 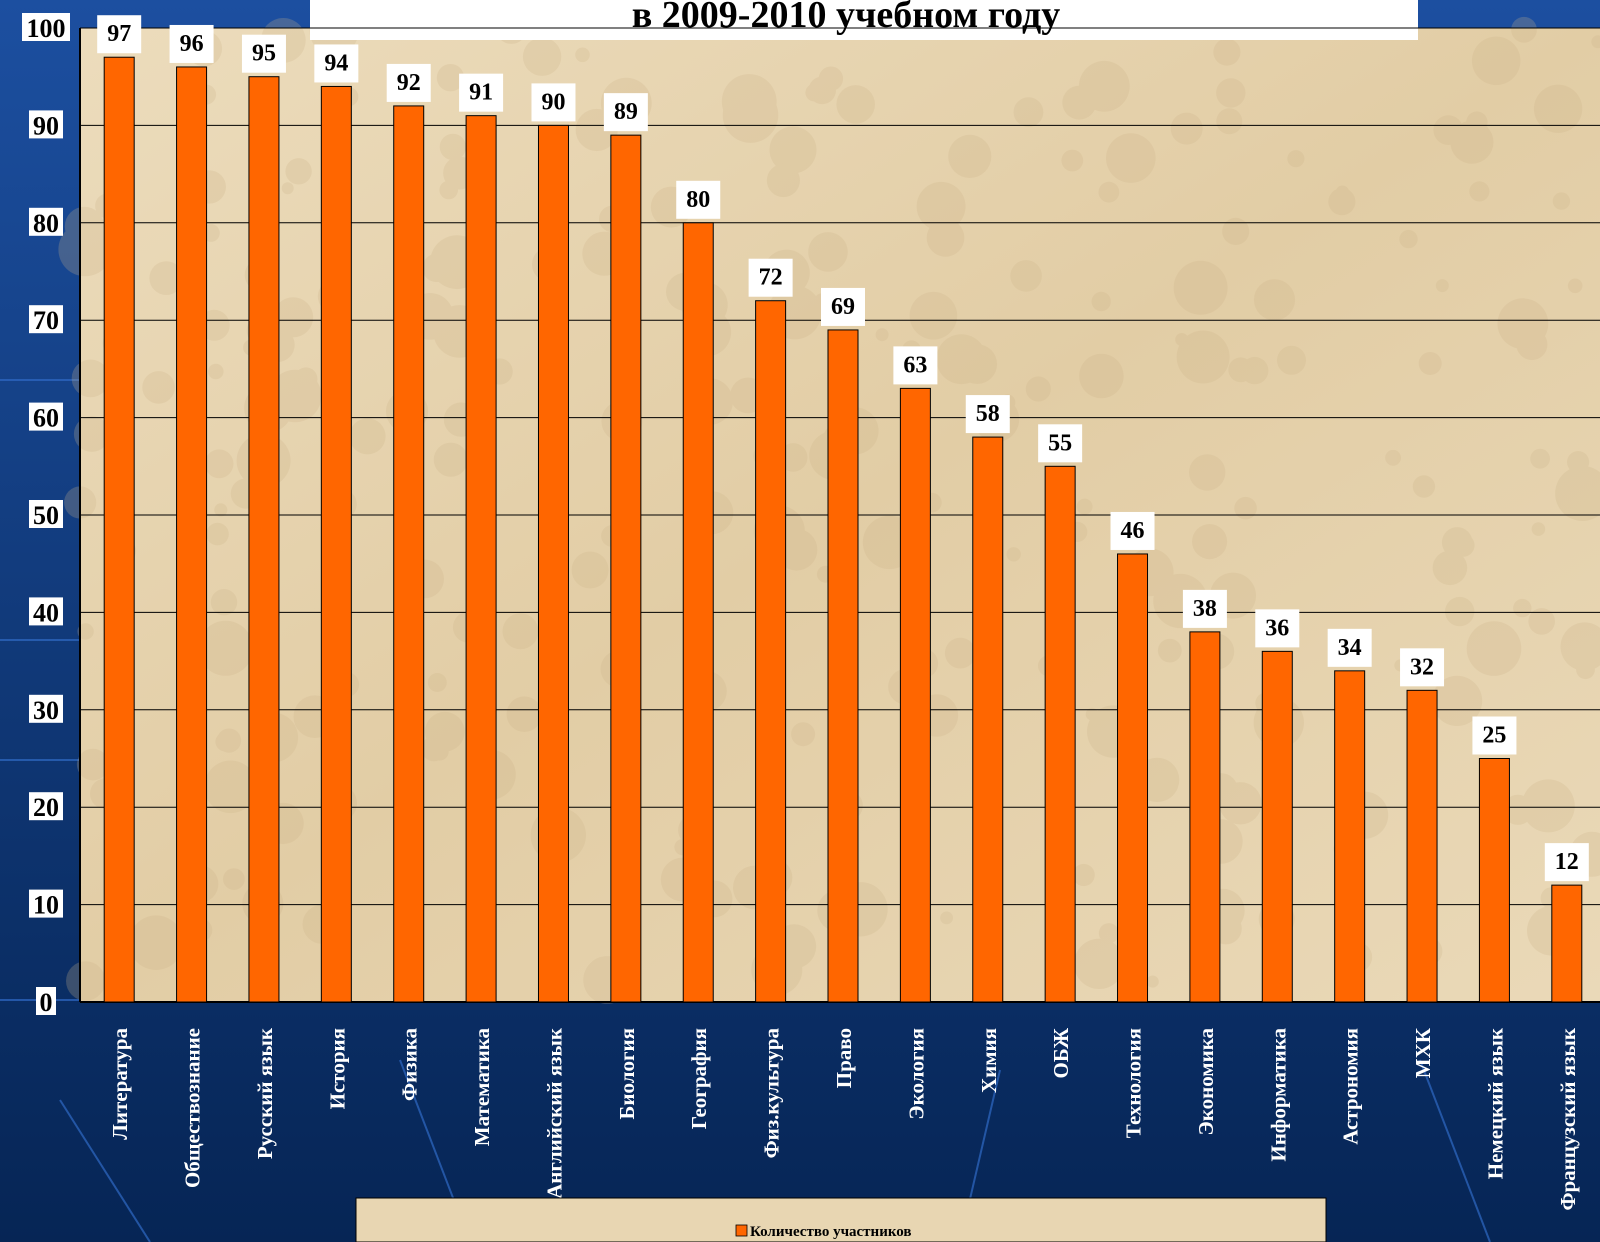 I want to click on y-tick-label: 80, so click(x=46, y=223).